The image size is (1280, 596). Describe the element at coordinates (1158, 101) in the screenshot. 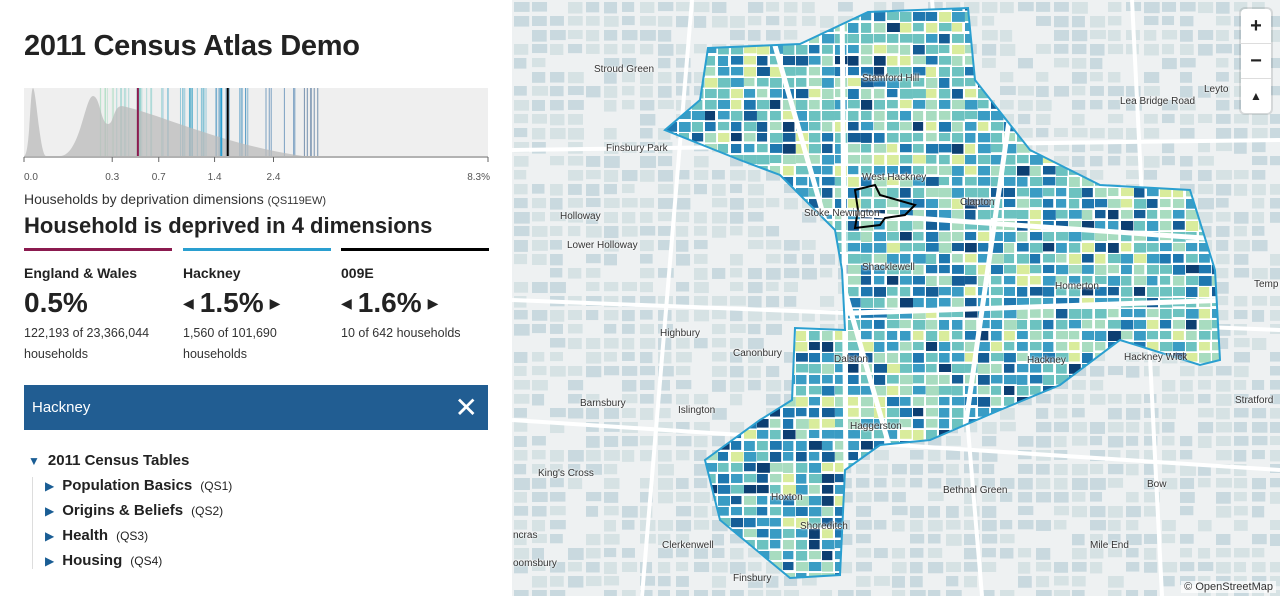

I see `map-place-label: Lea Bridge Road` at that location.